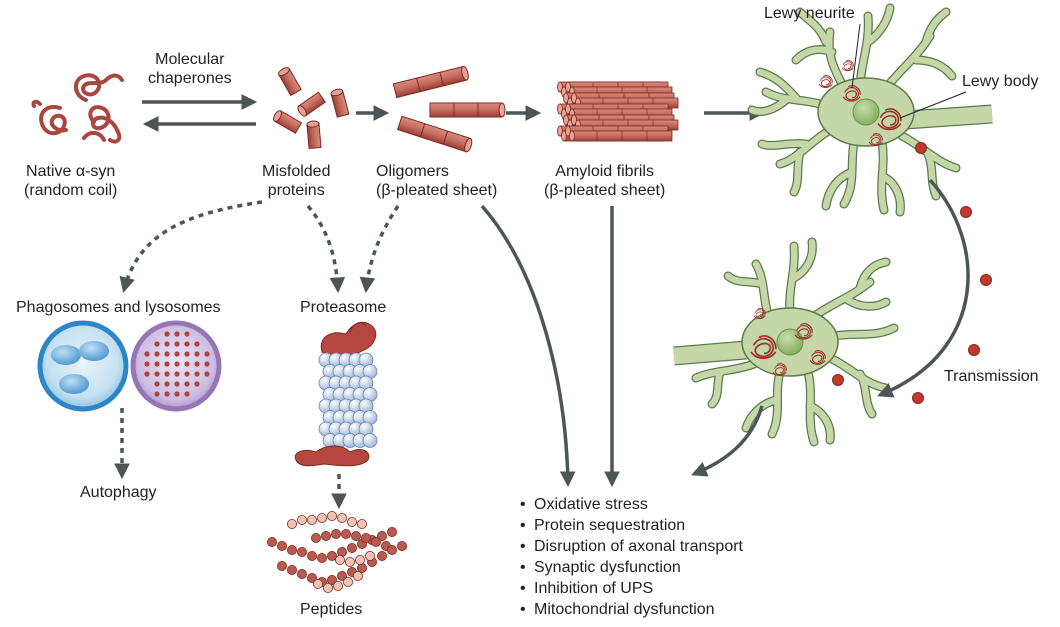 Image resolution: width=1060 pixels, height=627 pixels. Describe the element at coordinates (449, 109) in the screenshot. I see `oligomer-rods` at that location.